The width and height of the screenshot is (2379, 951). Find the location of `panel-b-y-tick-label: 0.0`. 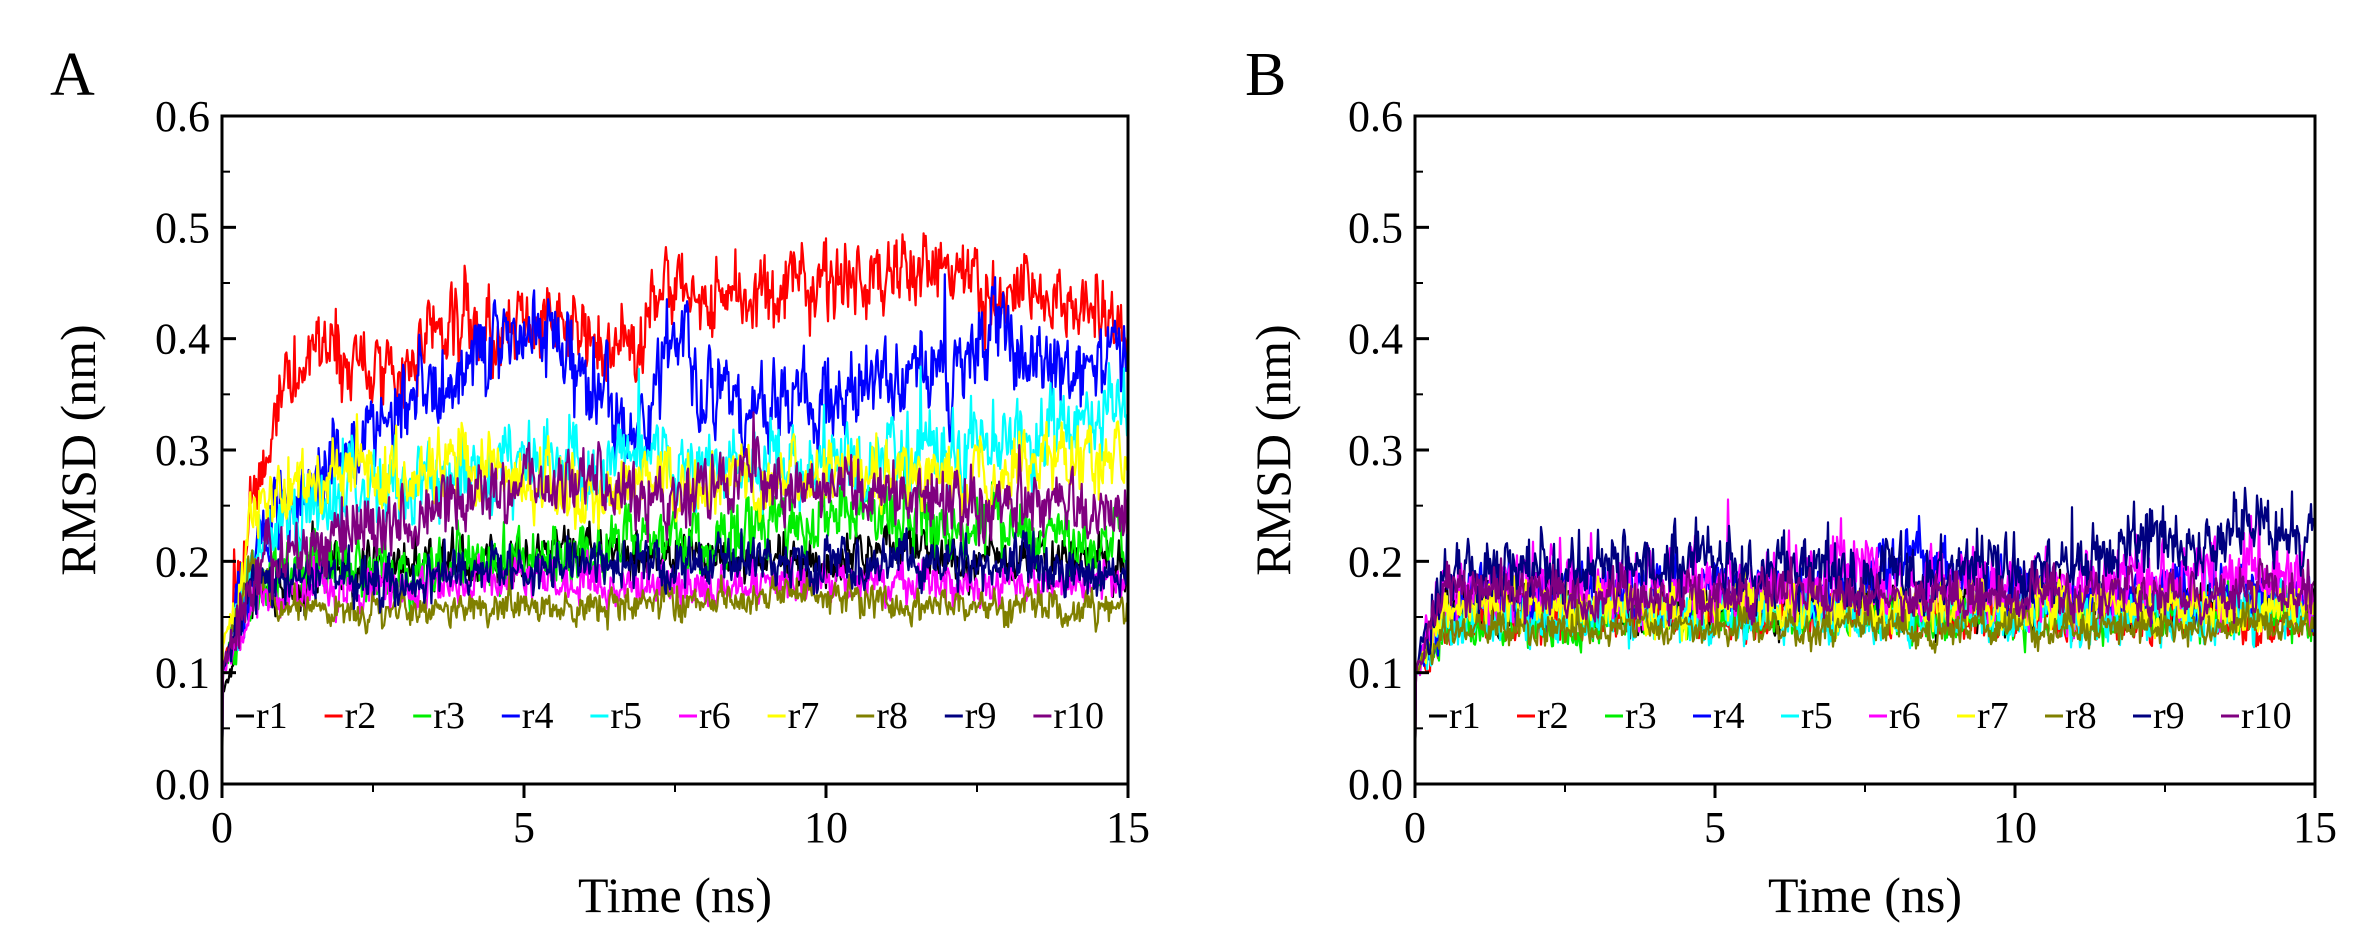

panel-b-y-tick-label: 0.0 is located at coordinates (1375, 784).